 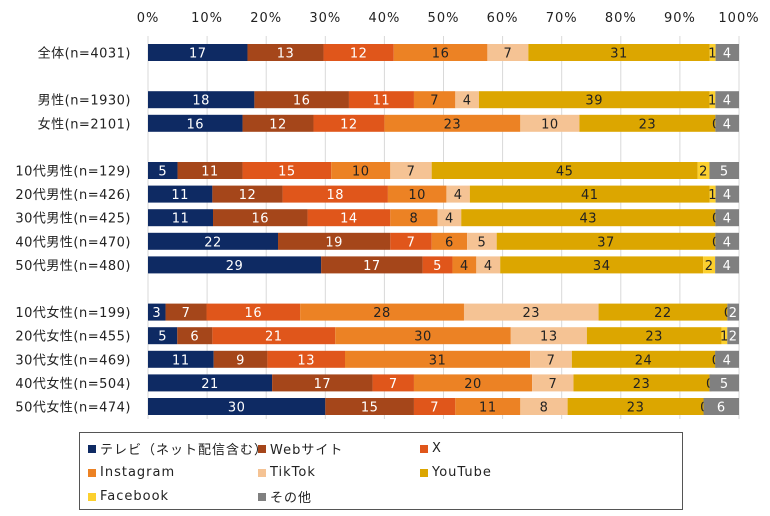 I want to click on legend-label: X, so click(x=437, y=448).